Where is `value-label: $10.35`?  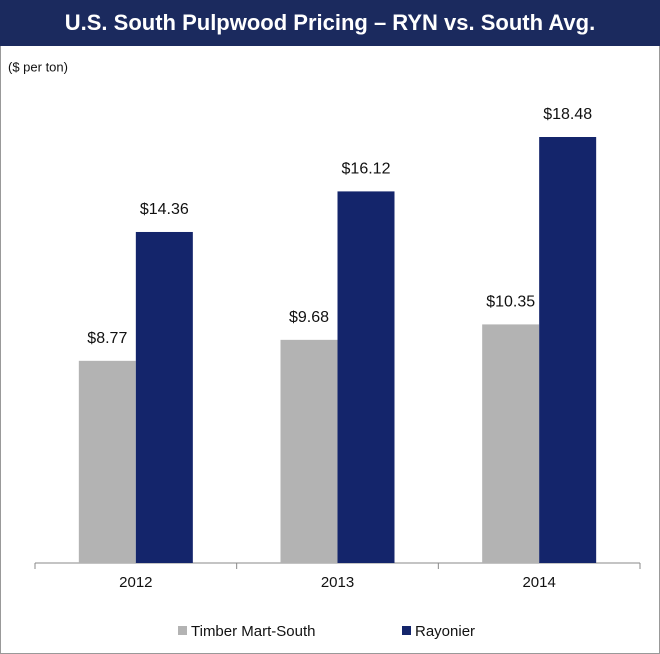
value-label: $10.35 is located at coordinates (510, 302).